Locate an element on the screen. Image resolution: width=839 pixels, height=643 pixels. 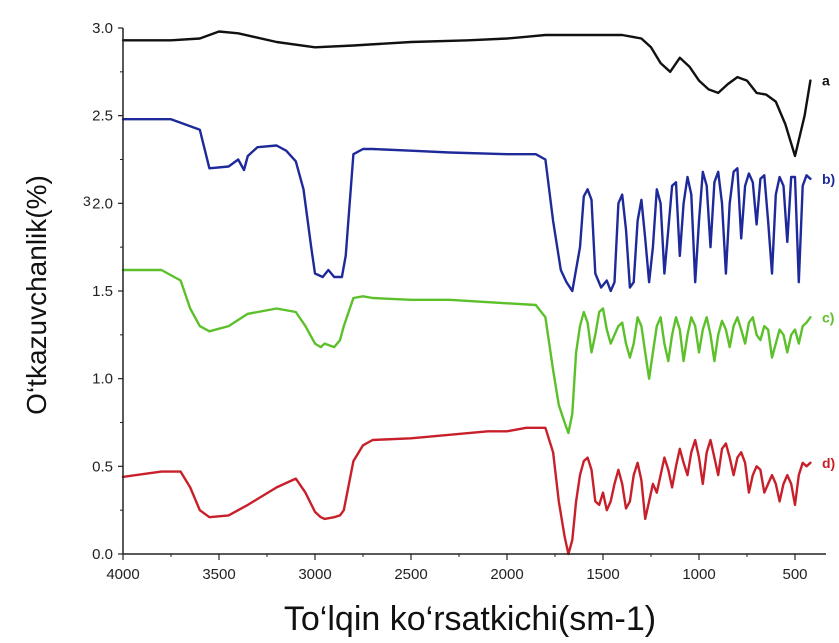
x-tick-label: 1000 is located at coordinates (698, 574).